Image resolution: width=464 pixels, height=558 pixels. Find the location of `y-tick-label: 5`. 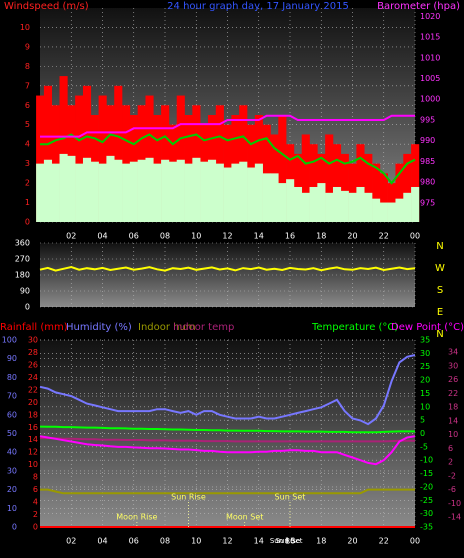

y-tick-label: 5 is located at coordinates (27, 124).